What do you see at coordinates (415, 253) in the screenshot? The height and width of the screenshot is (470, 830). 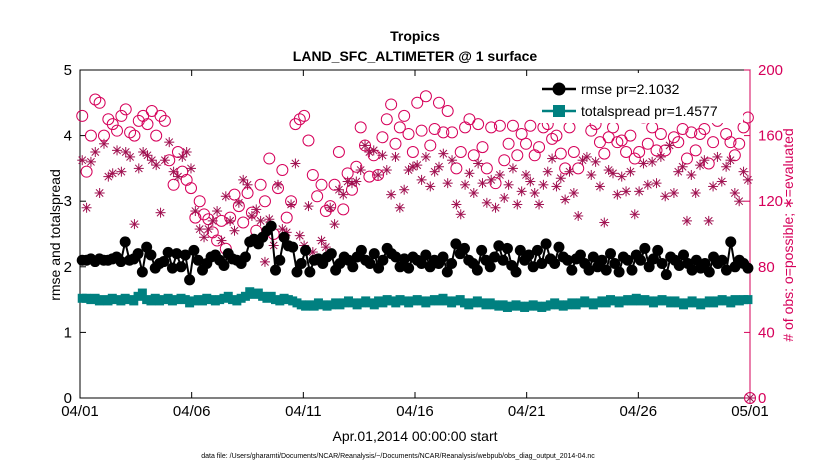 I see `series-rmse` at bounding box center [415, 253].